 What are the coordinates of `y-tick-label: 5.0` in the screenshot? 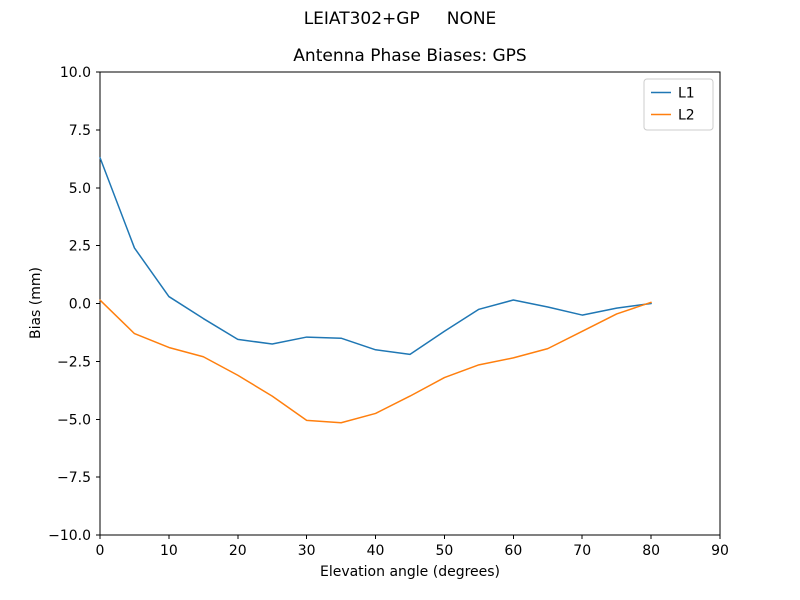 It's located at (80, 189).